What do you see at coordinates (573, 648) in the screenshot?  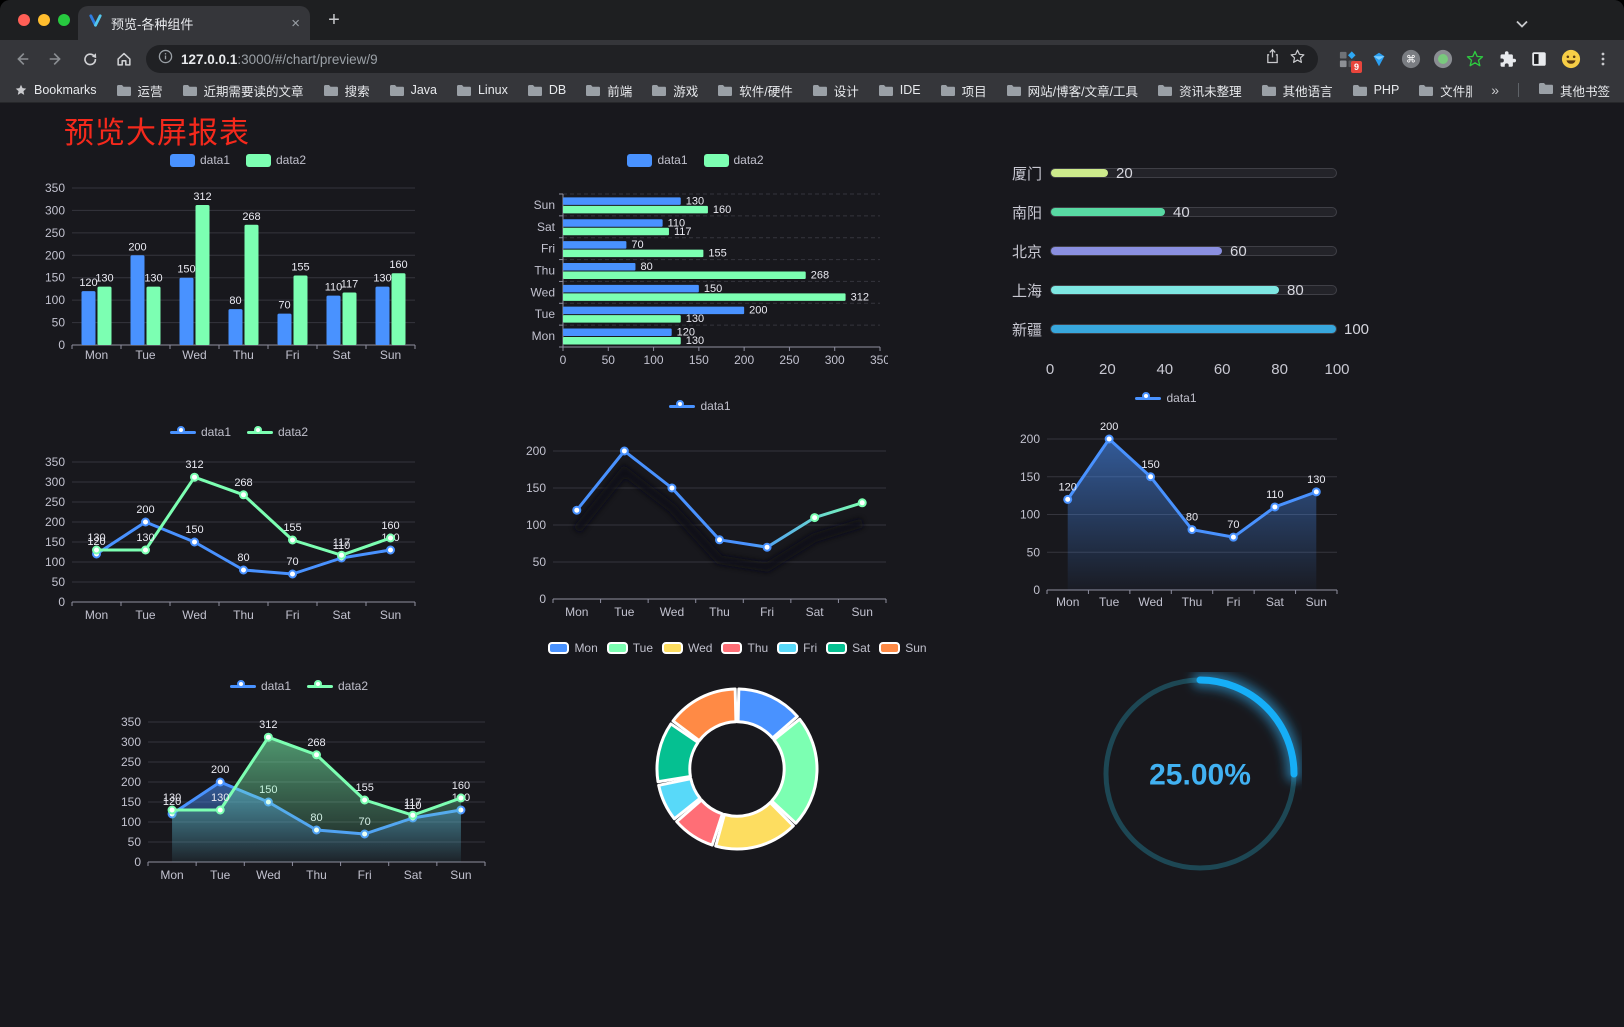 I see `legend-item: Mon` at bounding box center [573, 648].